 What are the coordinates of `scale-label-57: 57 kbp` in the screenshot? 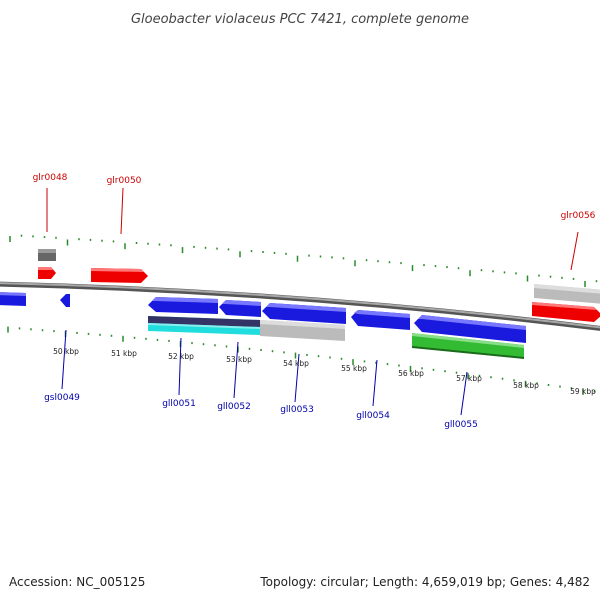 It's located at (469, 378).